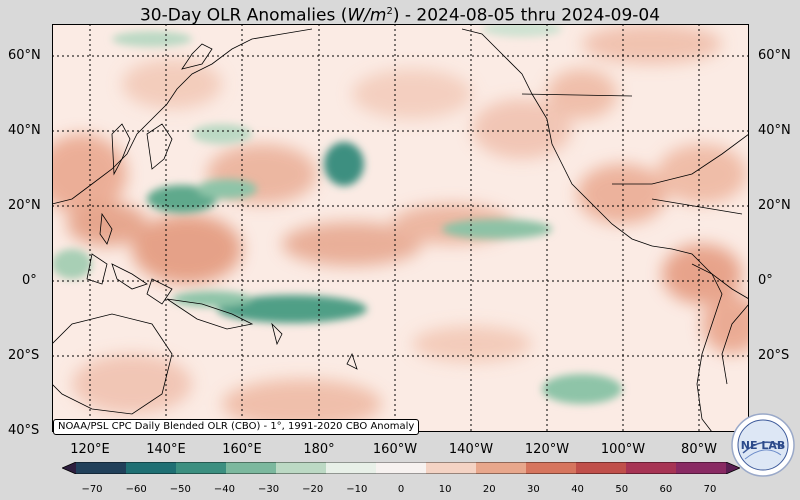 Image resolution: width=800 pixels, height=500 pixels. I want to click on lat-label-20s-right: 20°S, so click(774, 355).